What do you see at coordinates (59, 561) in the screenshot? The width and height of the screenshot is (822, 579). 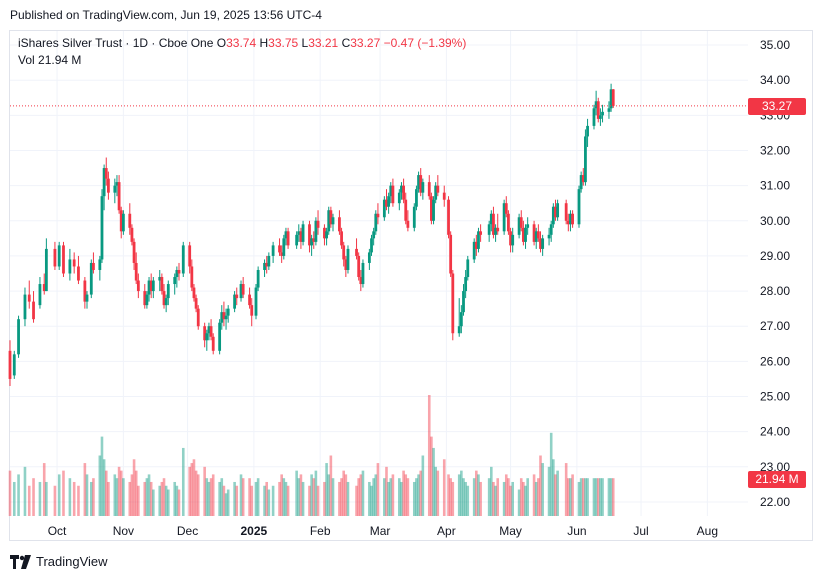 I see `tradingview-logo: TradingView` at bounding box center [59, 561].